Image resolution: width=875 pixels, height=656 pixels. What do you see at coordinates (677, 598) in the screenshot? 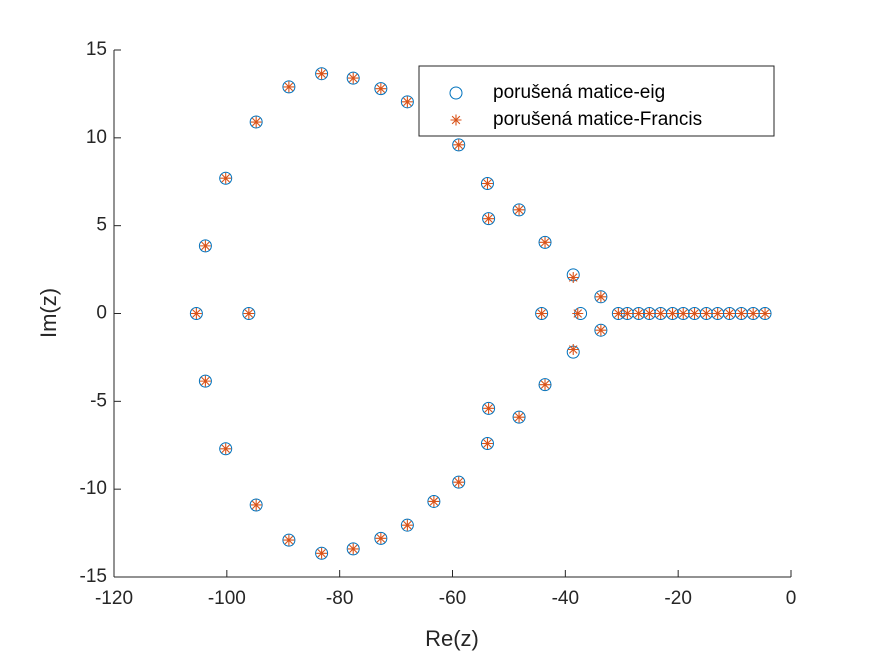
I see `x-tick-label: -20` at bounding box center [677, 598].